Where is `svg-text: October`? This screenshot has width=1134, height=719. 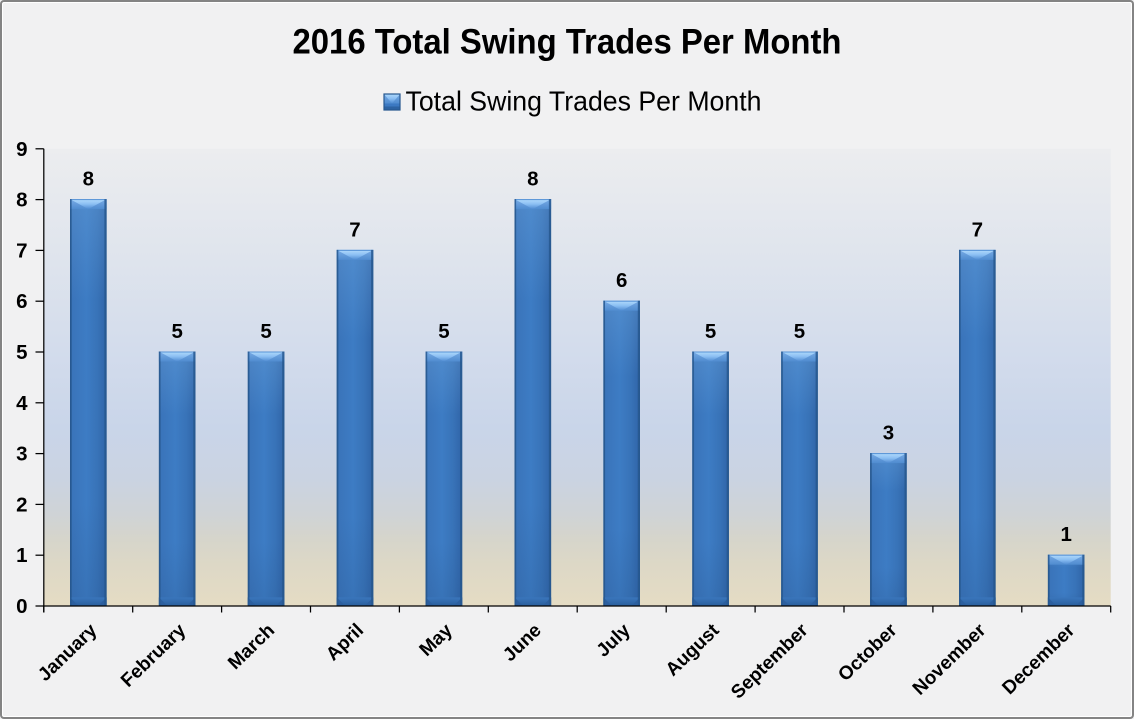
svg-text: October is located at coordinates (867, 653).